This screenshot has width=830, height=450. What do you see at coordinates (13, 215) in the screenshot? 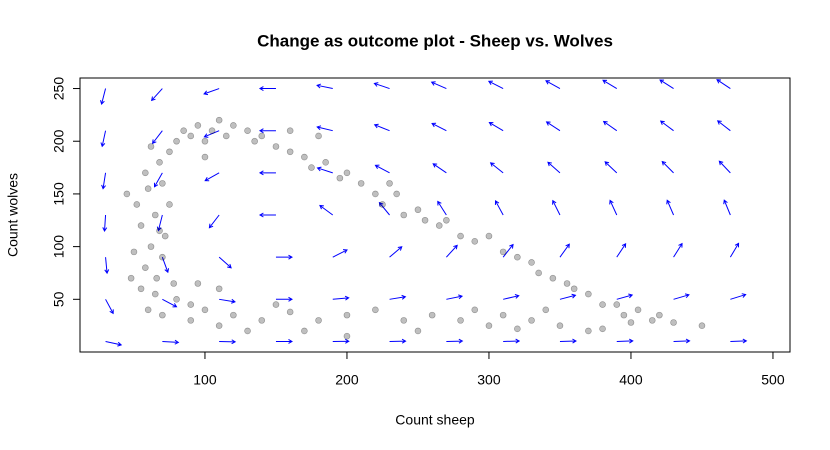
I see `y-axis-label: Count wolves` at bounding box center [13, 215].